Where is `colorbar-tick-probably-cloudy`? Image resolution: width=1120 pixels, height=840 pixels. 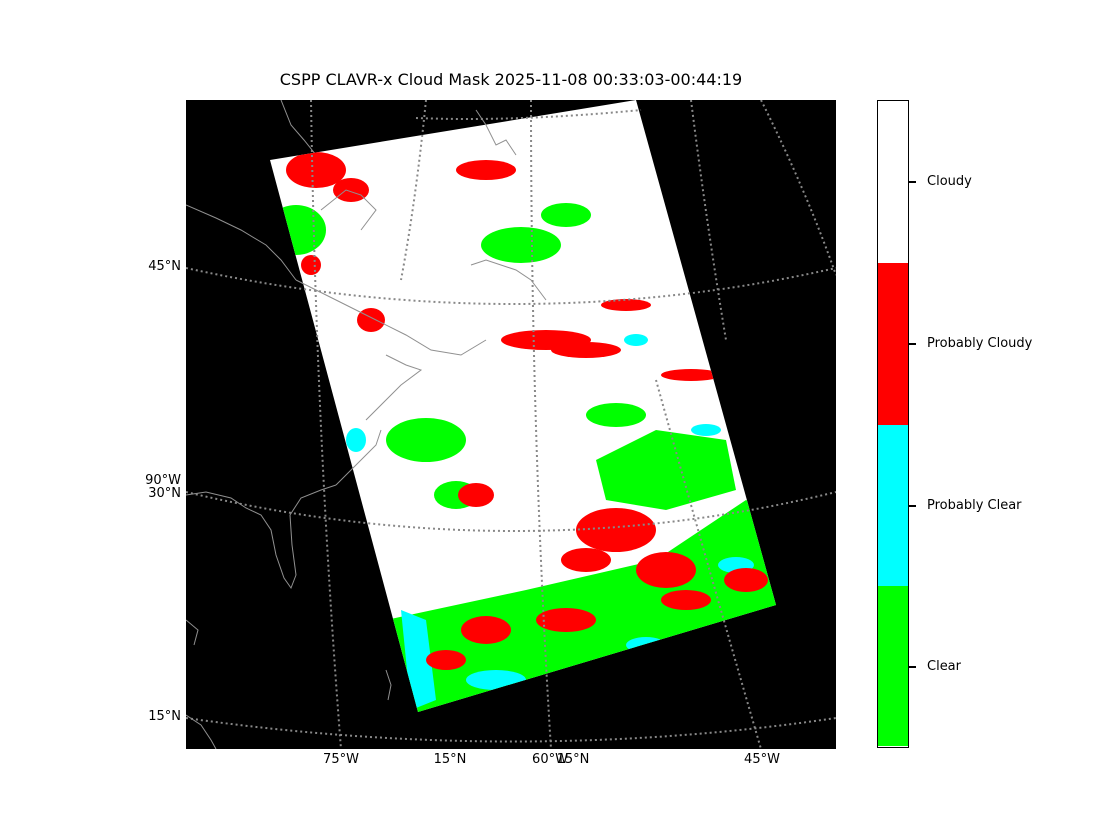
colorbar-tick-probably-cloudy is located at coordinates (912, 344).